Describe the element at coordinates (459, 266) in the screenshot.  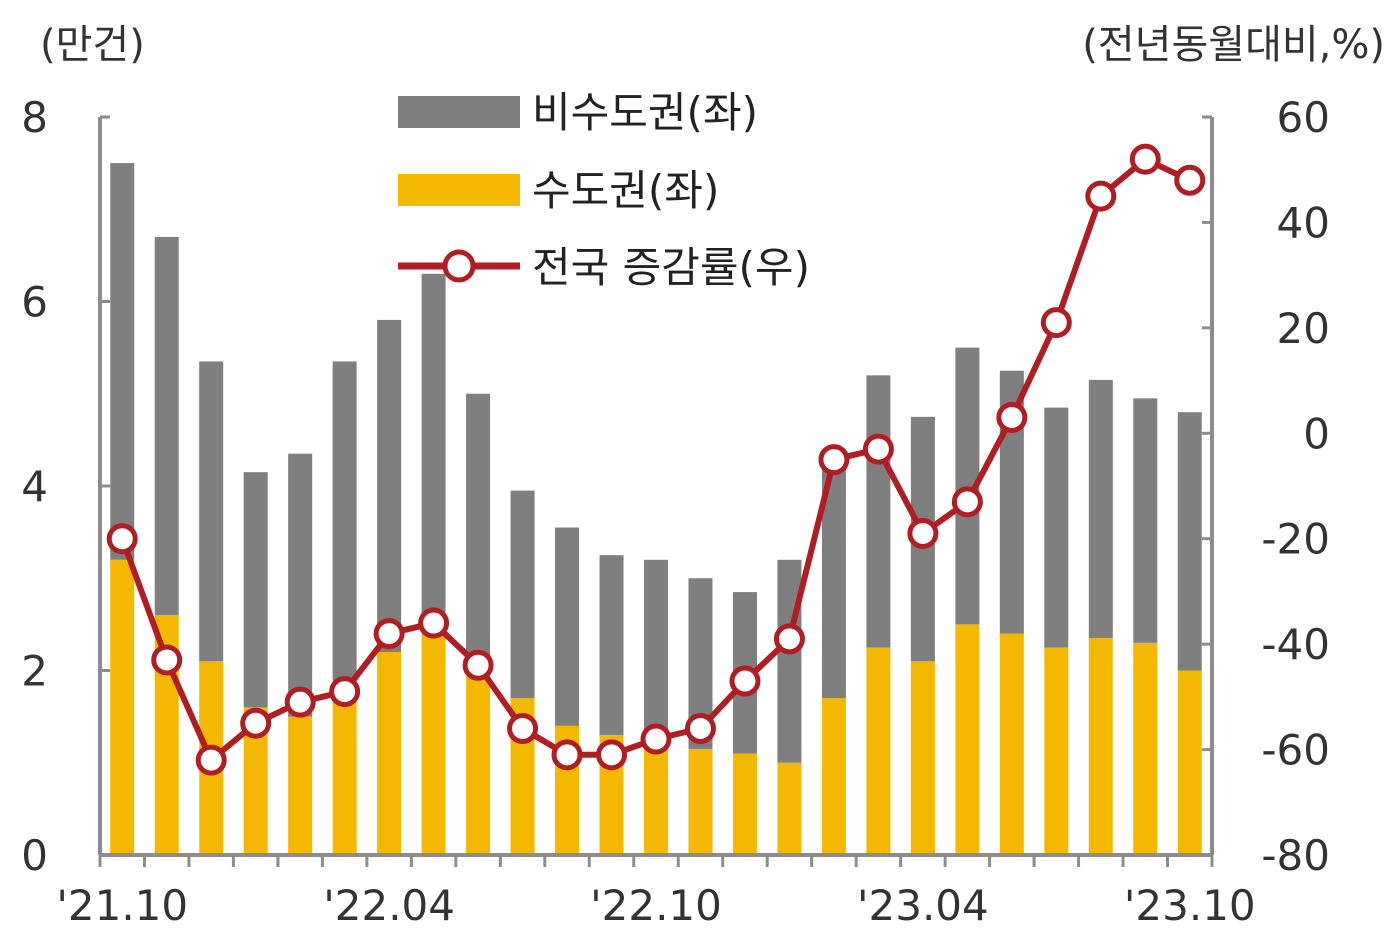
I see `legend-marker-national` at that location.